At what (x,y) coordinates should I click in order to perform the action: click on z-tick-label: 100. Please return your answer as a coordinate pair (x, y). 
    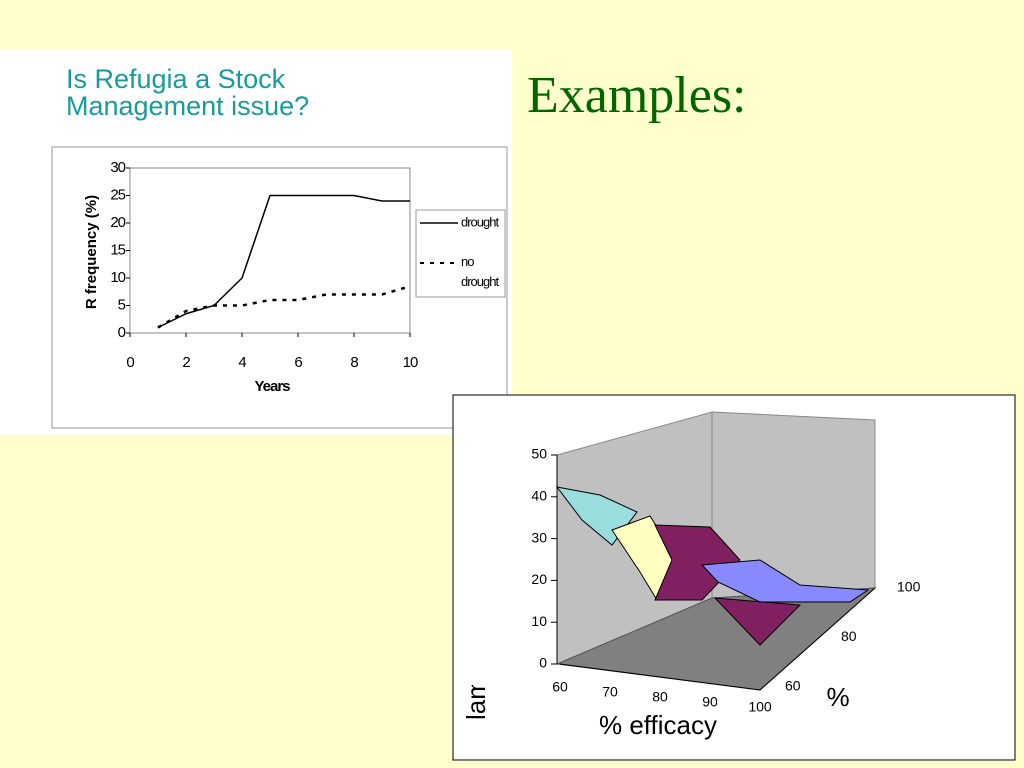
    Looking at the image, I should click on (909, 587).